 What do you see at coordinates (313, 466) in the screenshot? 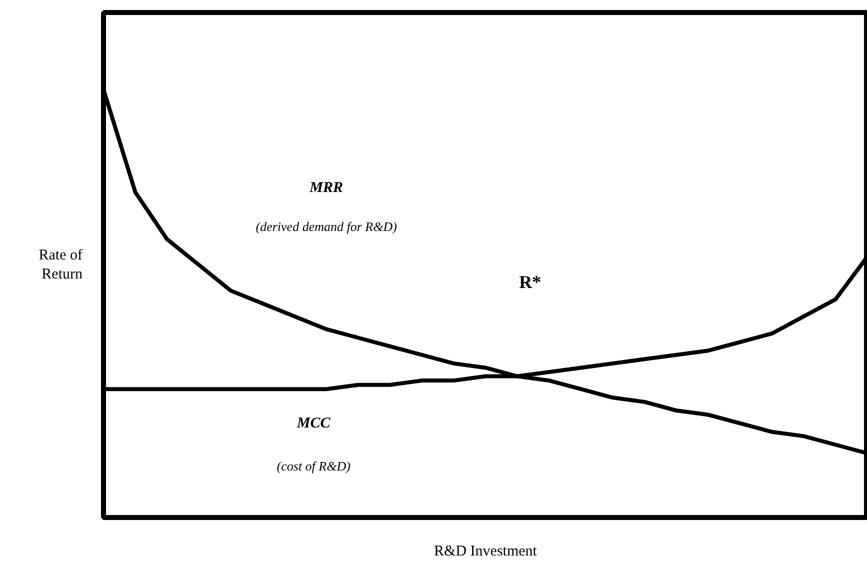
I see `annotation: (cost of R&D)` at bounding box center [313, 466].